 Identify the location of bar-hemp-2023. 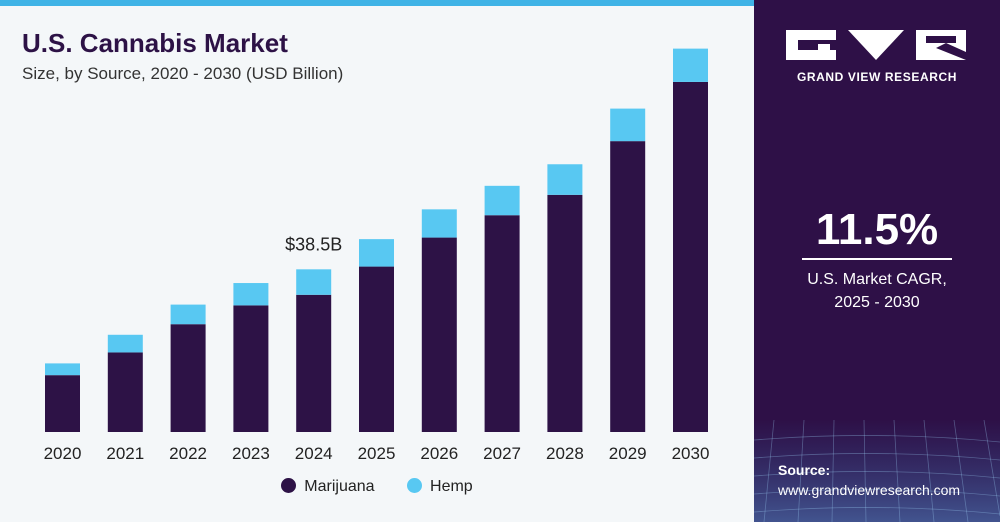
(251, 294).